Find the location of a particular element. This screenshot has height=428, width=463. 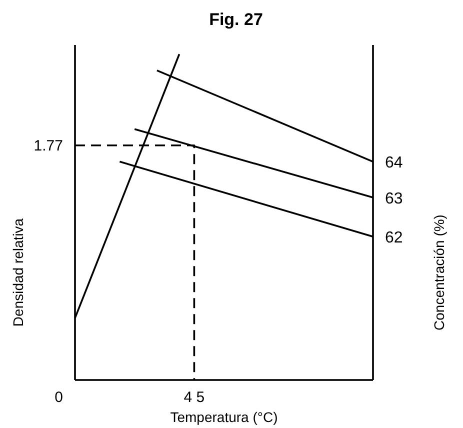

text: 4 5 is located at coordinates (194, 397).